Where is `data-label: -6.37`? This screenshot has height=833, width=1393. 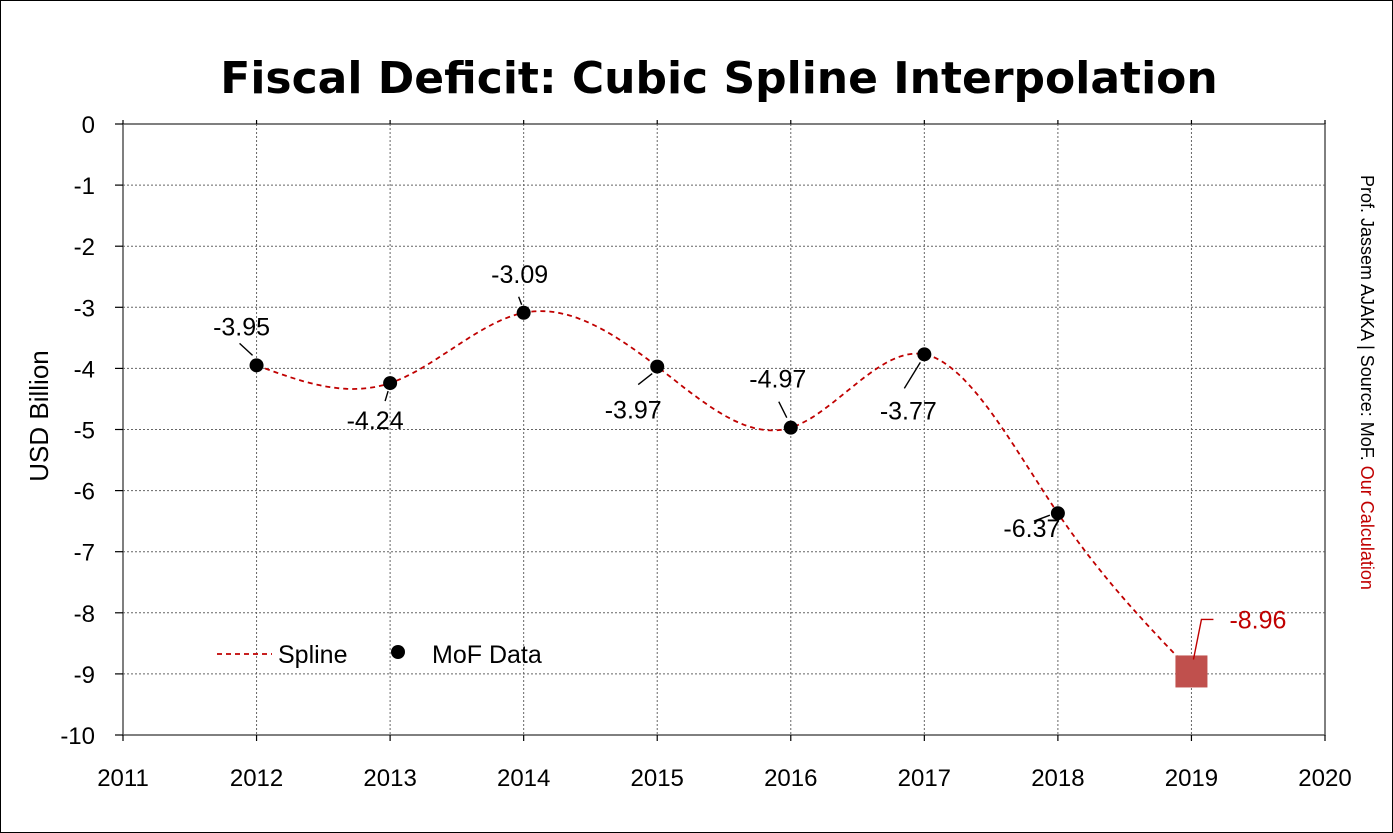
data-label: -6.37 is located at coordinates (1031, 529).